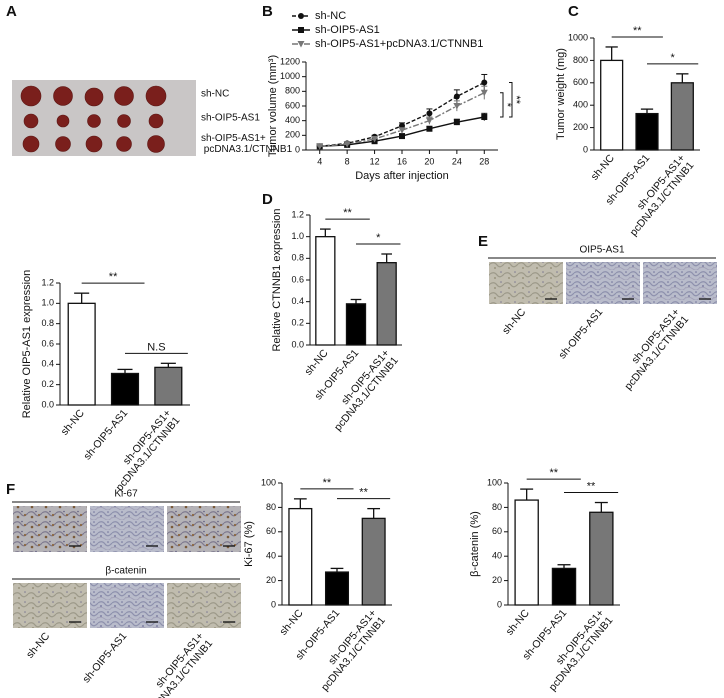 The width and height of the screenshot is (724, 698). Describe the element at coordinates (215, 94) in the screenshot. I see `row-label: sh-NC` at that location.